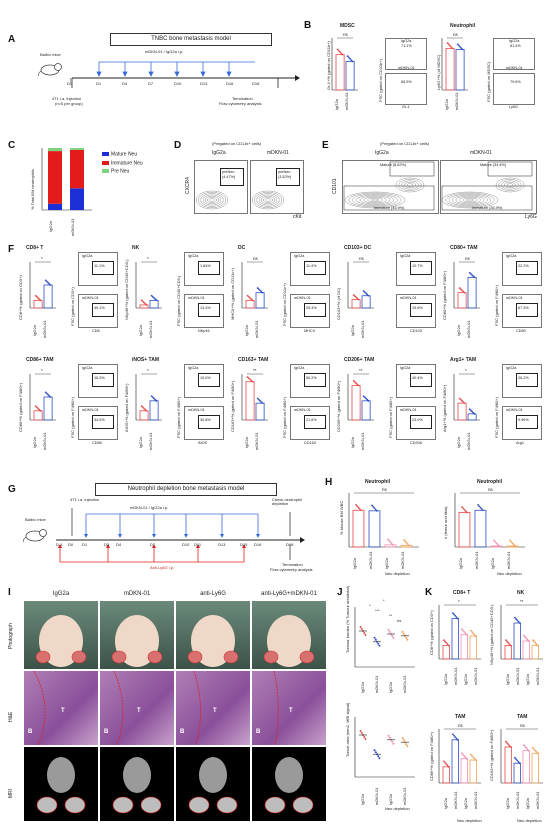  I want to click on significance-label: *, so click(370, 605).